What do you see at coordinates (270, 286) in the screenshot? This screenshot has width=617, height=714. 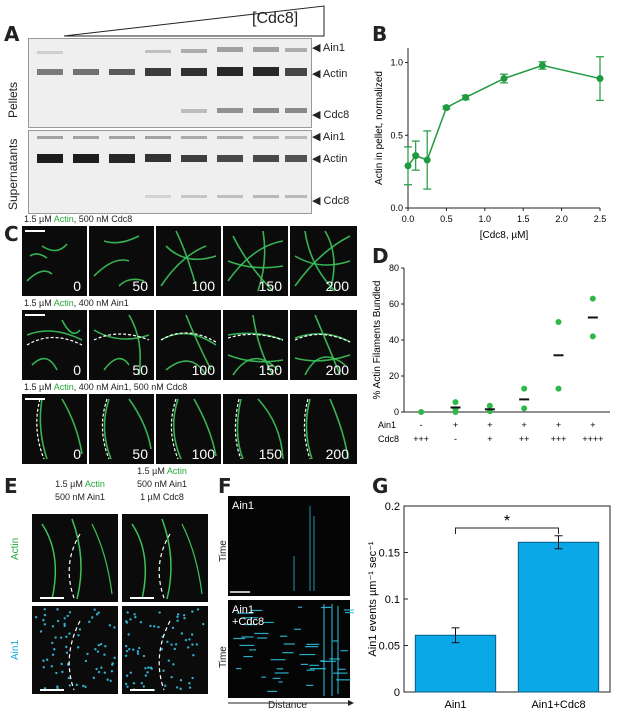 I see `frame-time-label: 150` at bounding box center [270, 286].